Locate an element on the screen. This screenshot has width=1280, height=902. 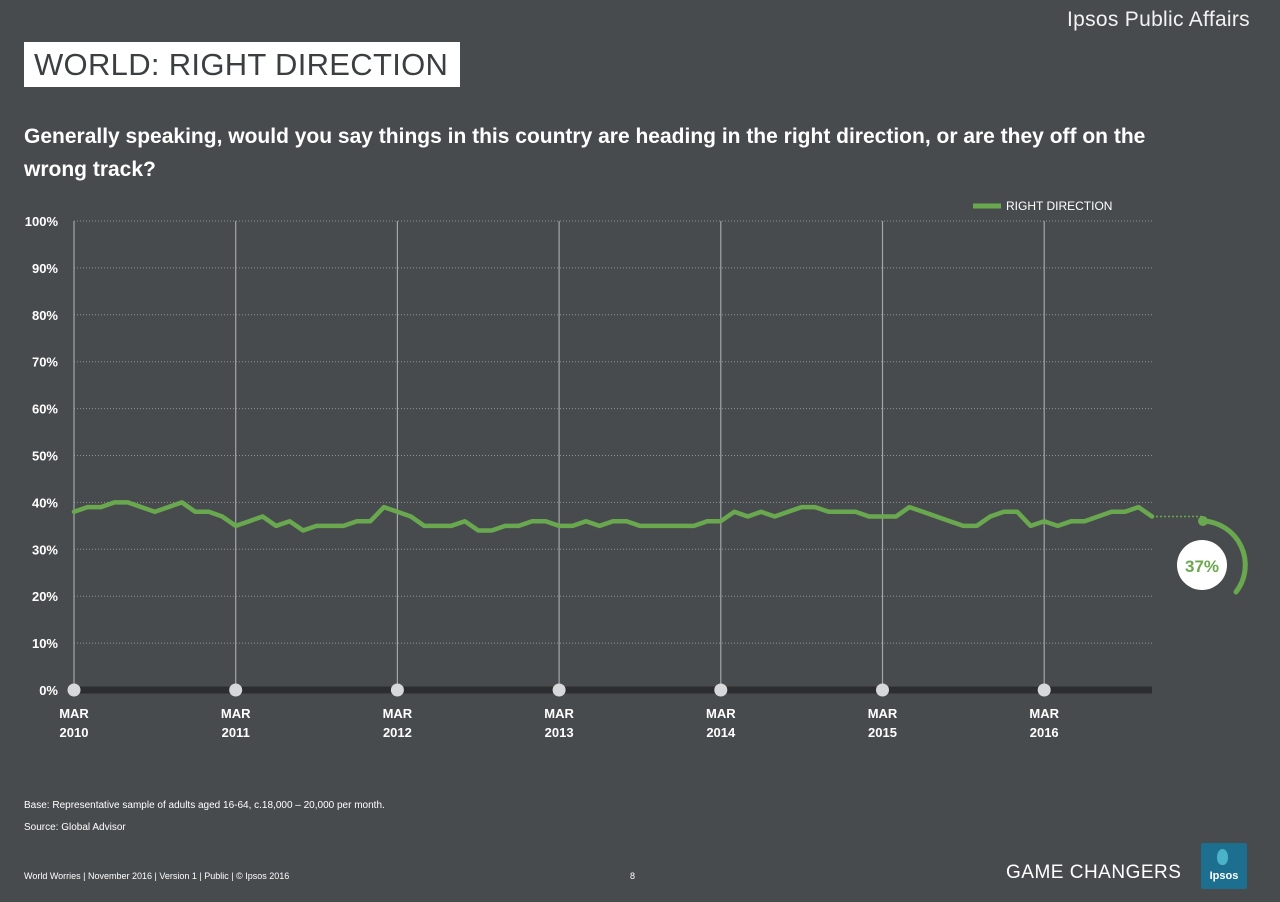
y-tick-label: 20% is located at coordinates (45, 596).